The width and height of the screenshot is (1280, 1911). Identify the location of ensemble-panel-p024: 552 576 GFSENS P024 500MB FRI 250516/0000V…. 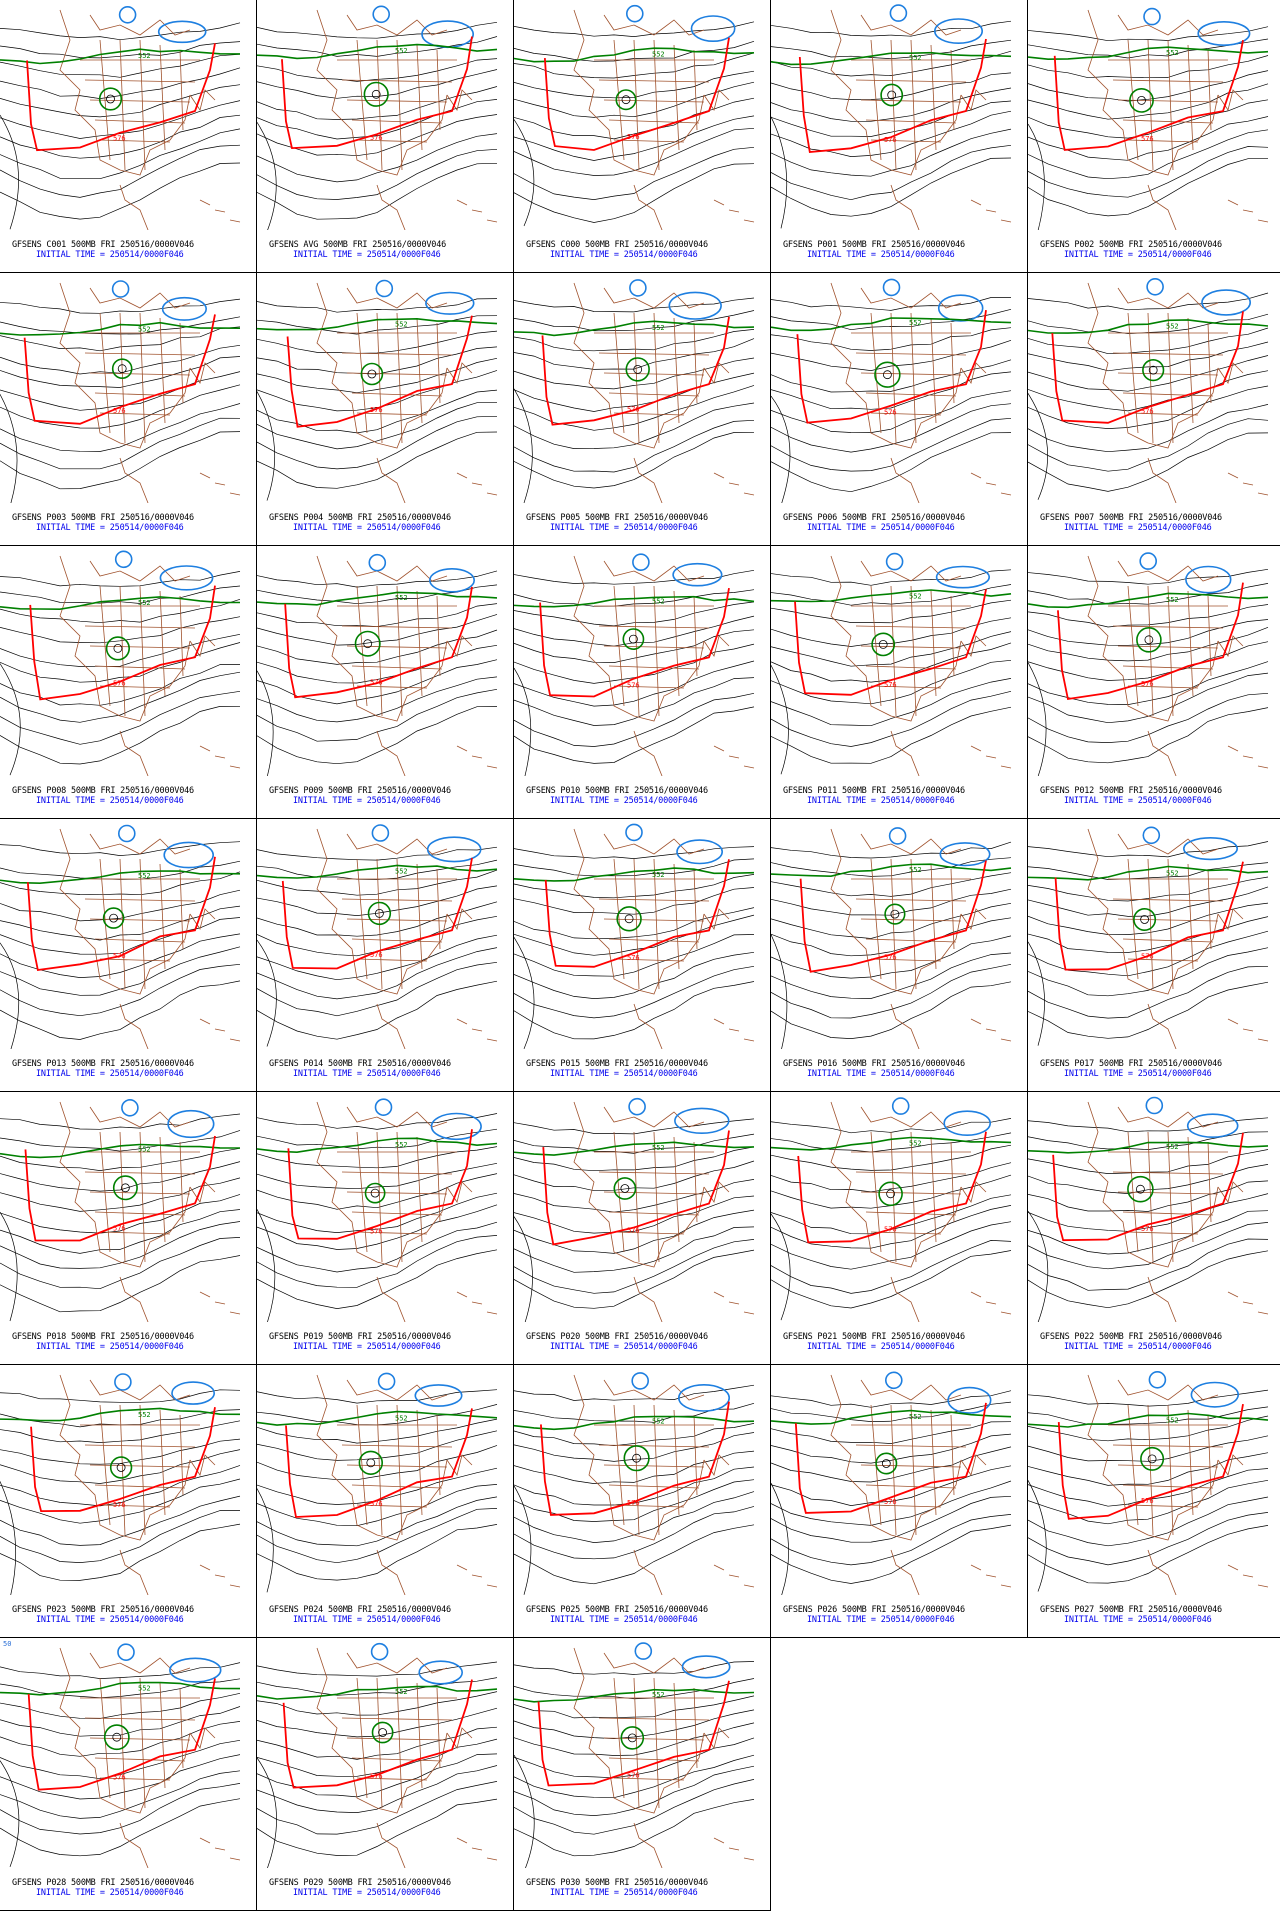
(385, 1501).